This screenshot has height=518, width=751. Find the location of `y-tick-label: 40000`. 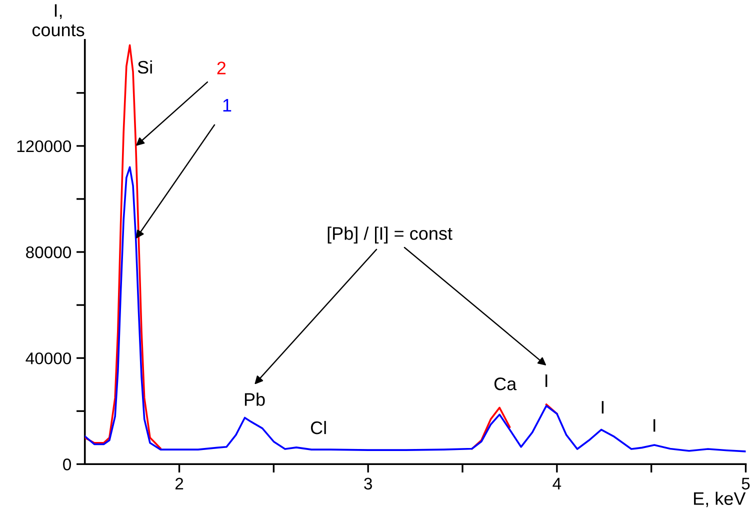

y-tick-label: 40000 is located at coordinates (49, 358).